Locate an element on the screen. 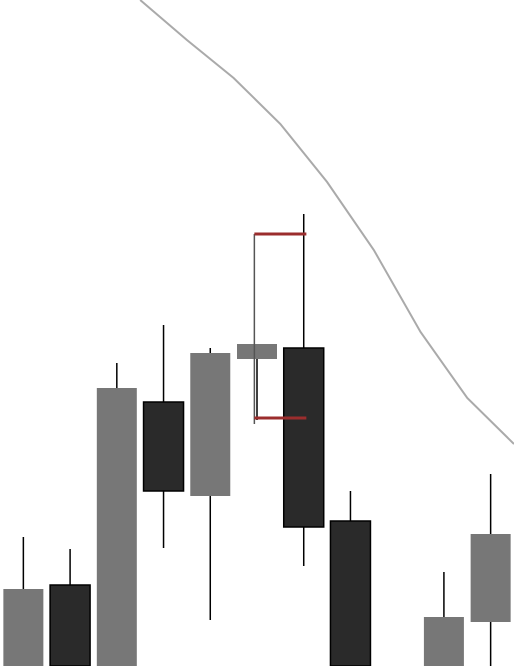 The width and height of the screenshot is (514, 666). range-marker is located at coordinates (280, 328).